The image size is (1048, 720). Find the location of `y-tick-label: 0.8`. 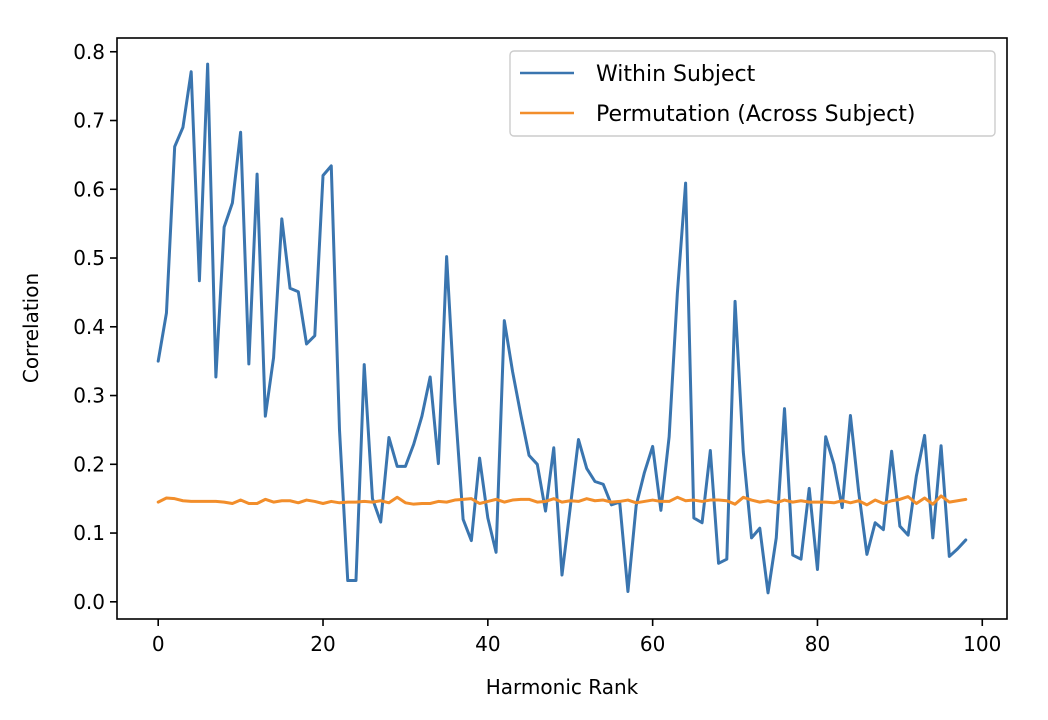

y-tick-label: 0.8 is located at coordinates (89, 52).